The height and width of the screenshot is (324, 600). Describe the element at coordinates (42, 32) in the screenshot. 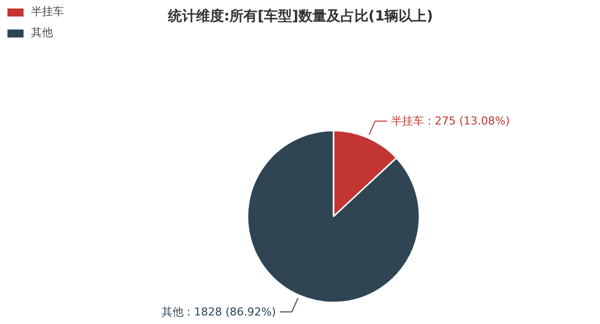

I see `legend-label: 其他` at that location.